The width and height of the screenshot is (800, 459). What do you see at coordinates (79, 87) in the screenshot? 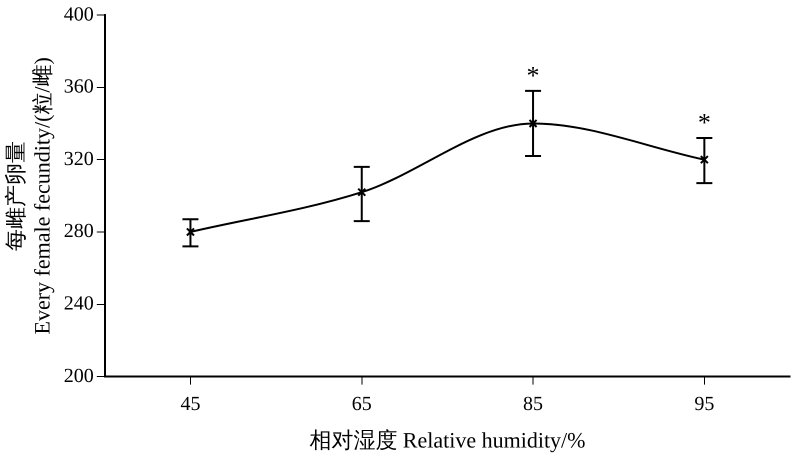
I see `y-tick-label: 360` at bounding box center [79, 87].